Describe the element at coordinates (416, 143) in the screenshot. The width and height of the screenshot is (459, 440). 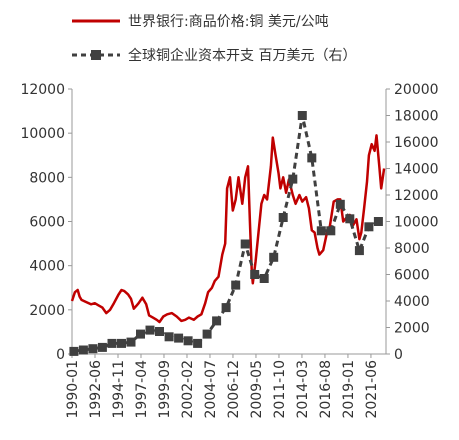
I see `right-tick-label: 16000` at that location.